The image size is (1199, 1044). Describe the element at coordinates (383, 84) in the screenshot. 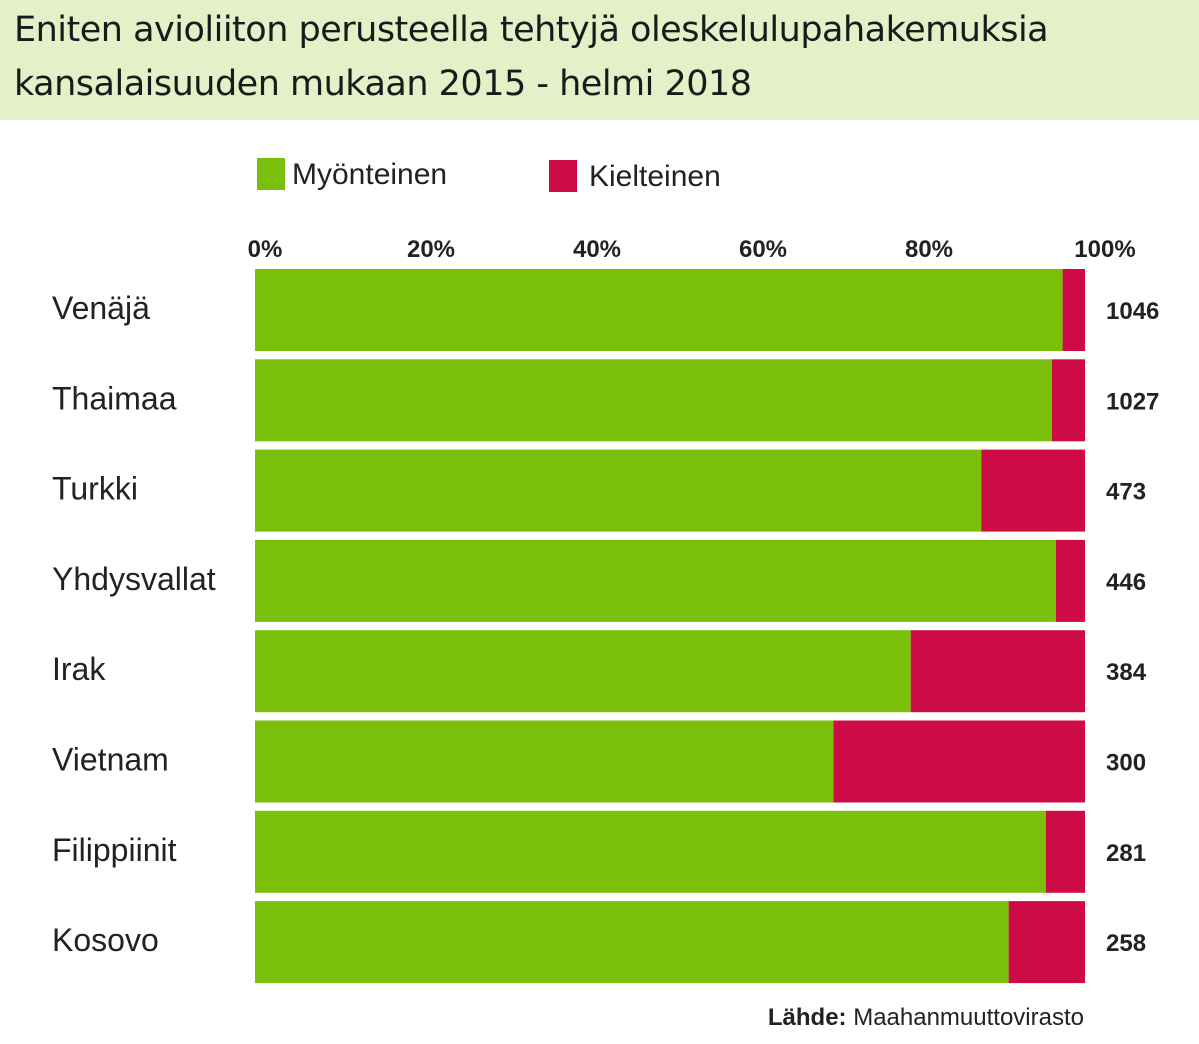

I see `chart-title-line-2: kansalaisuuden mukaan 2015 - helmi 2018` at that location.